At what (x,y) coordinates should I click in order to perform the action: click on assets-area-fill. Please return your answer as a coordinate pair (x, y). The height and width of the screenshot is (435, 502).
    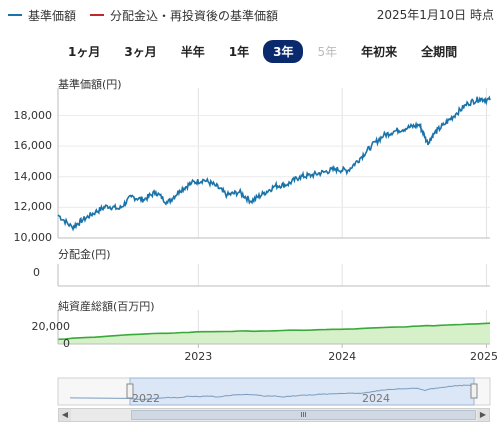
    Looking at the image, I should click on (274, 333).